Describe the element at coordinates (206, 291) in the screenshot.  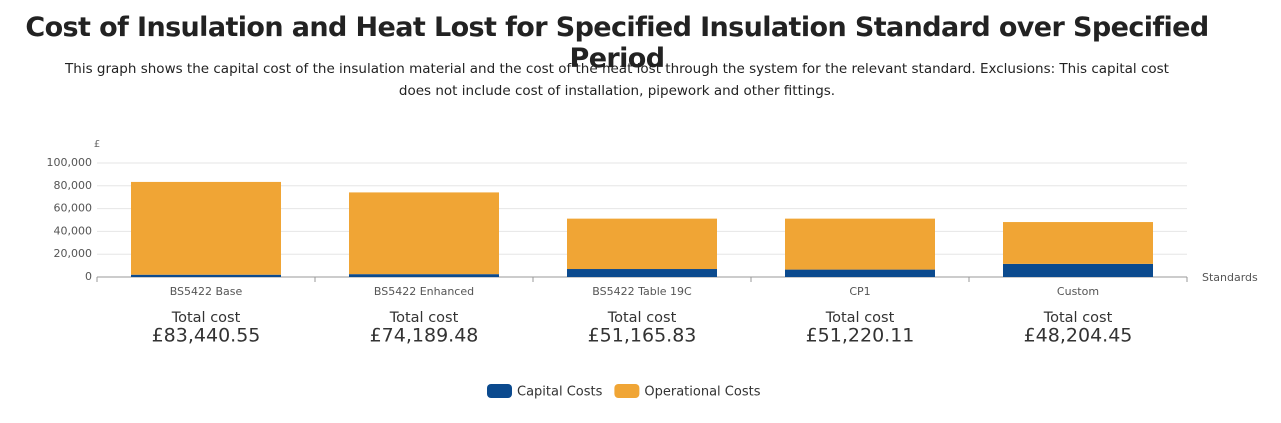
I see `x-tick-label: BS5422 Base` at that location.